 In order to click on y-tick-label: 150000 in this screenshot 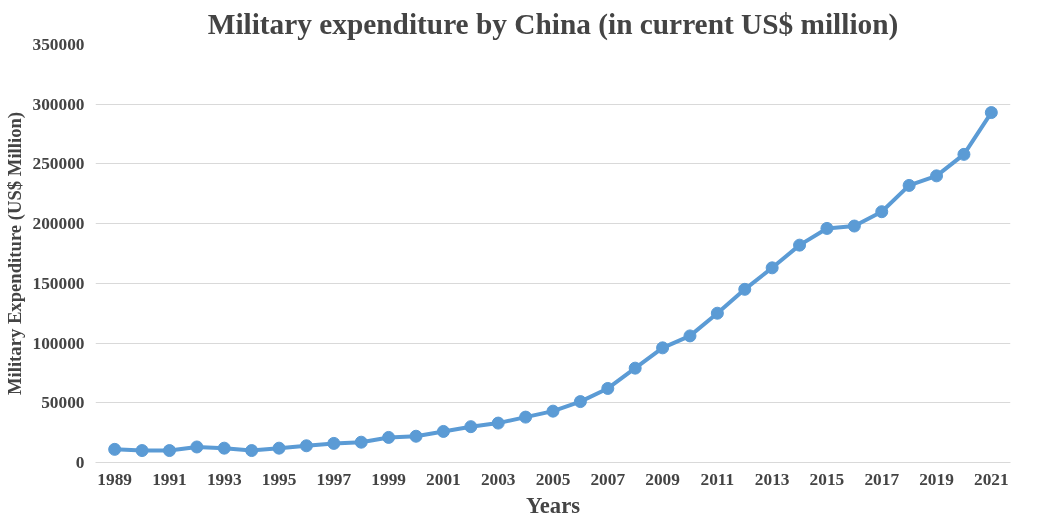, I will do `click(58, 283)`.